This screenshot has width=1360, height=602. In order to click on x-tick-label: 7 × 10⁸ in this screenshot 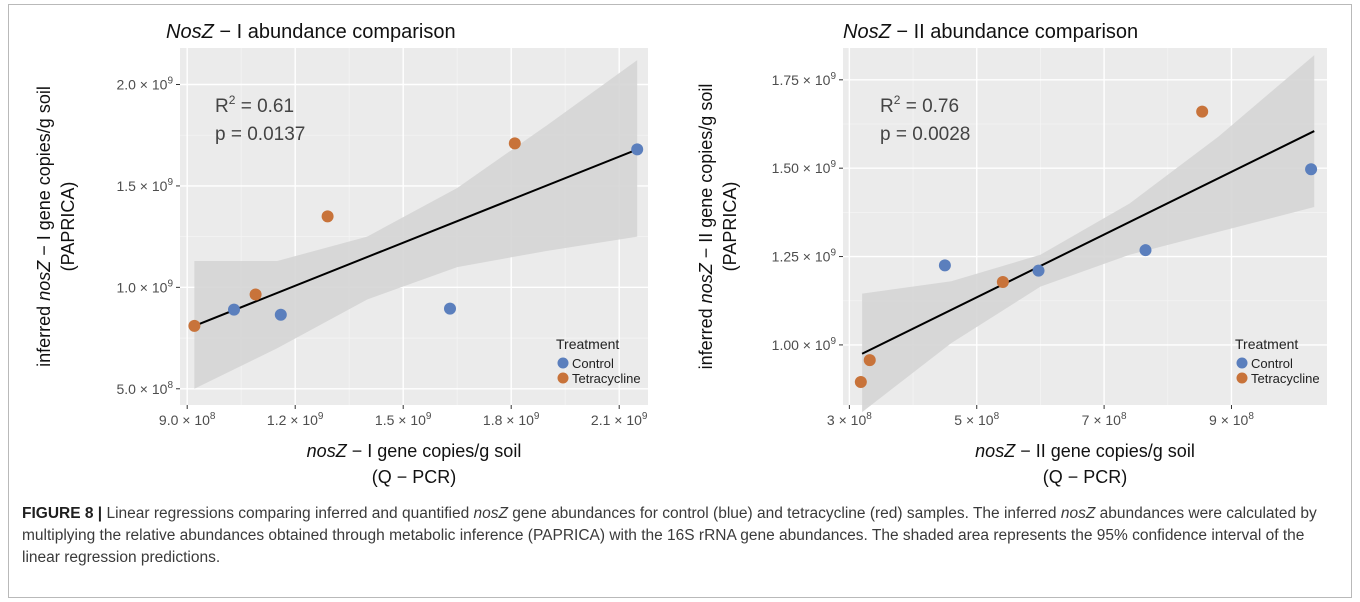, I will do `click(1104, 419)`.